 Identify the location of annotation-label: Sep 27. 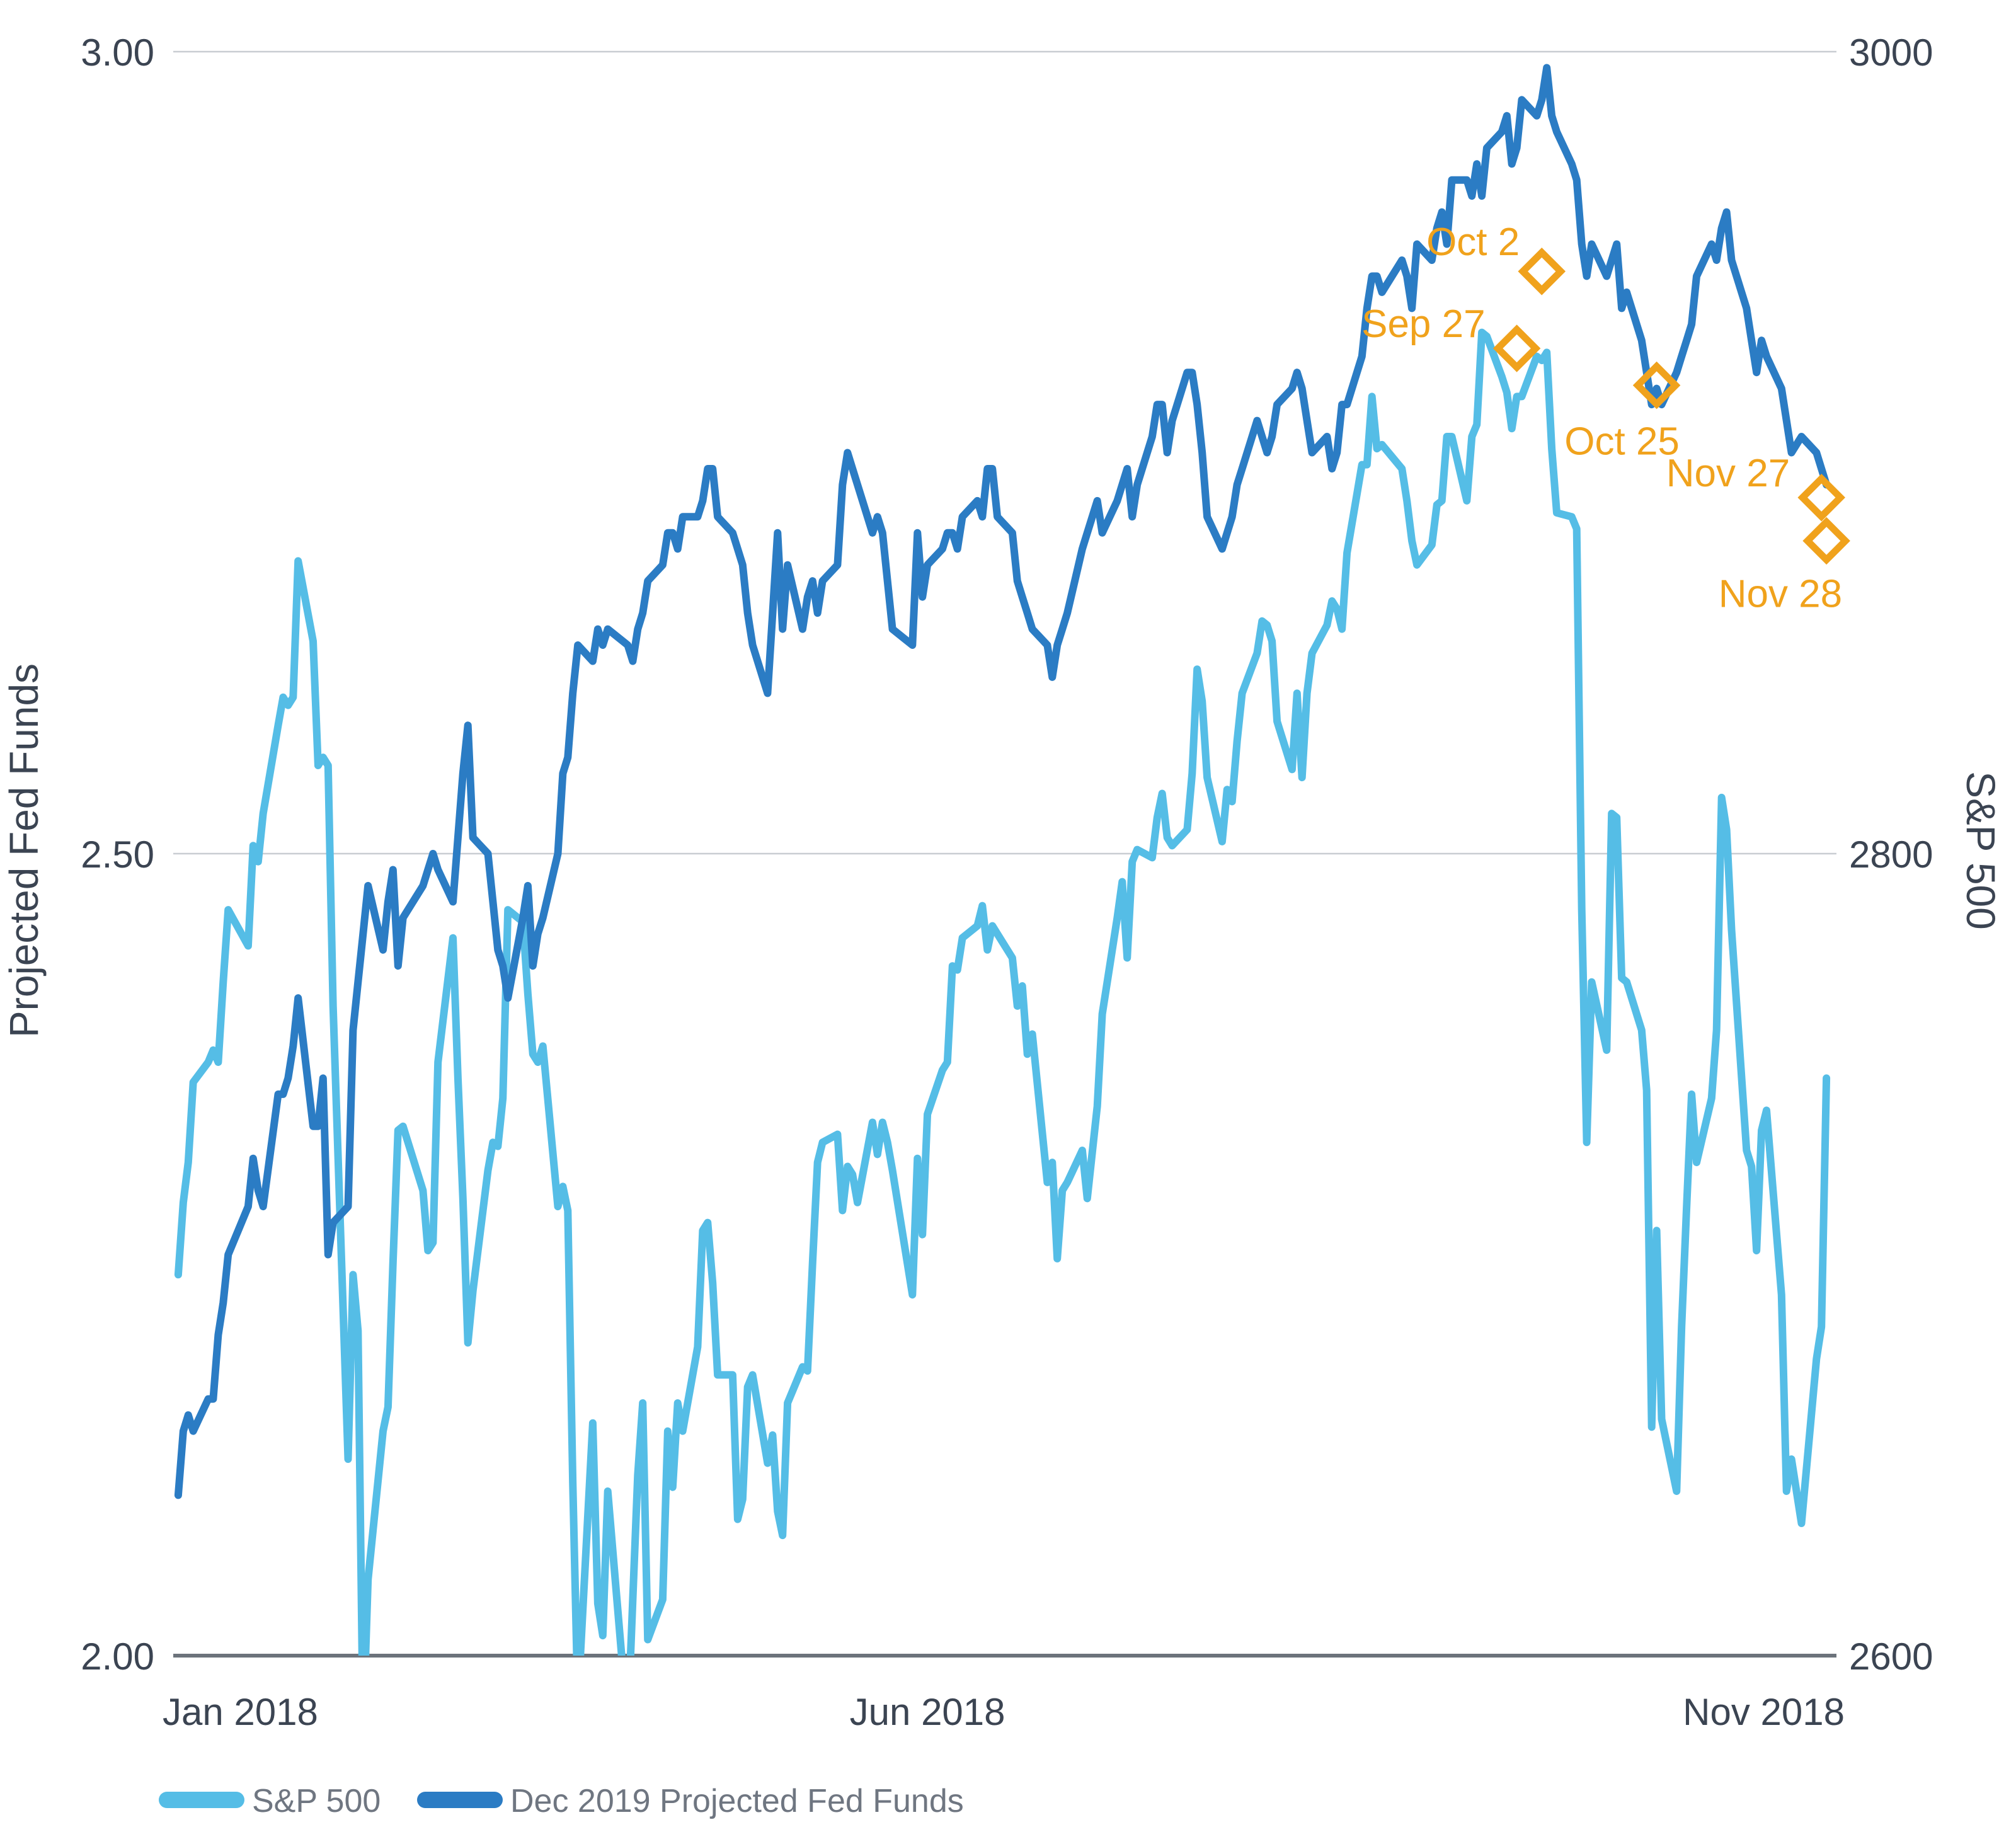
(1423, 324).